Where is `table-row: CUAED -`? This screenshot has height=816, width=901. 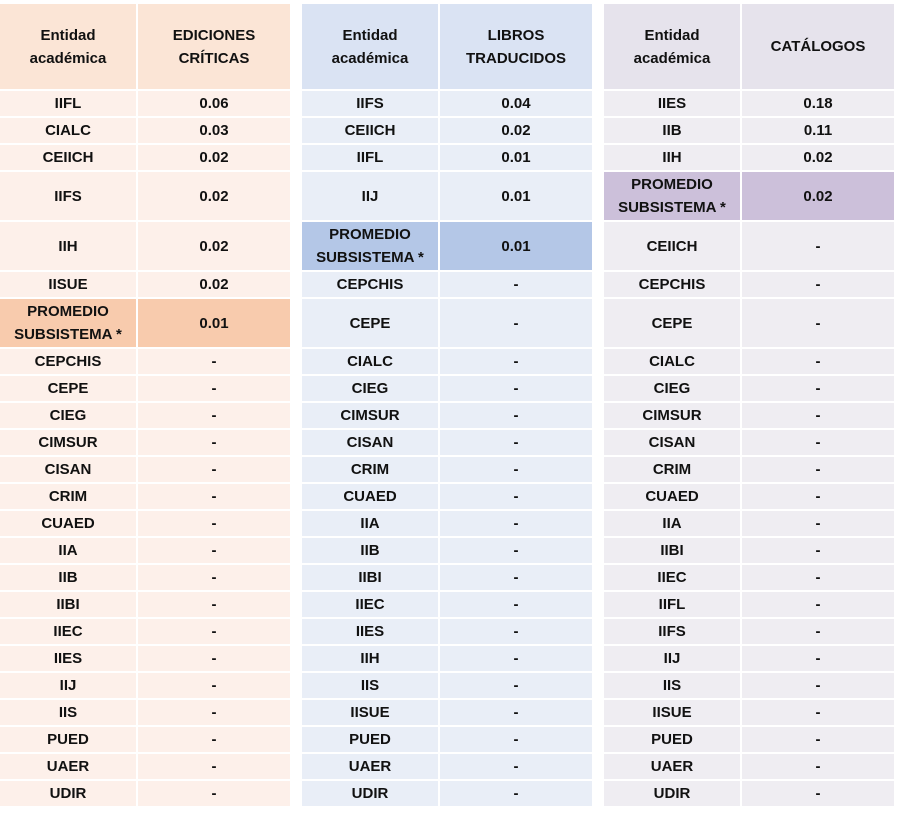
table-row: CUAED - is located at coordinates (749, 497).